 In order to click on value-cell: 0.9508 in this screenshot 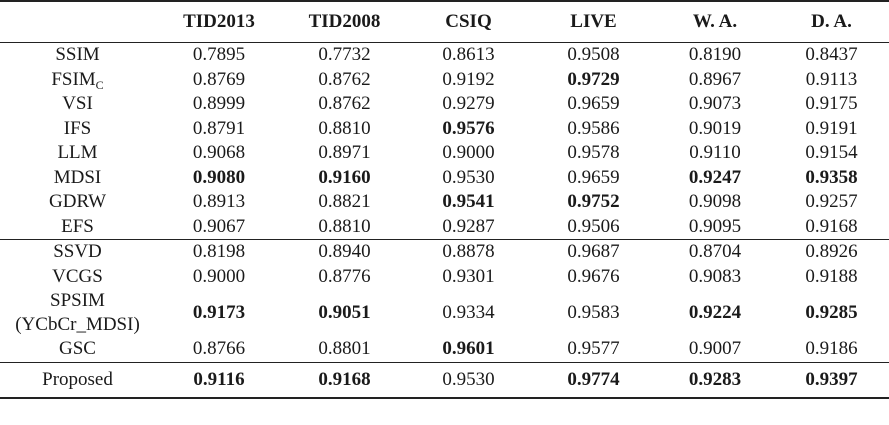, I will do `click(593, 55)`.